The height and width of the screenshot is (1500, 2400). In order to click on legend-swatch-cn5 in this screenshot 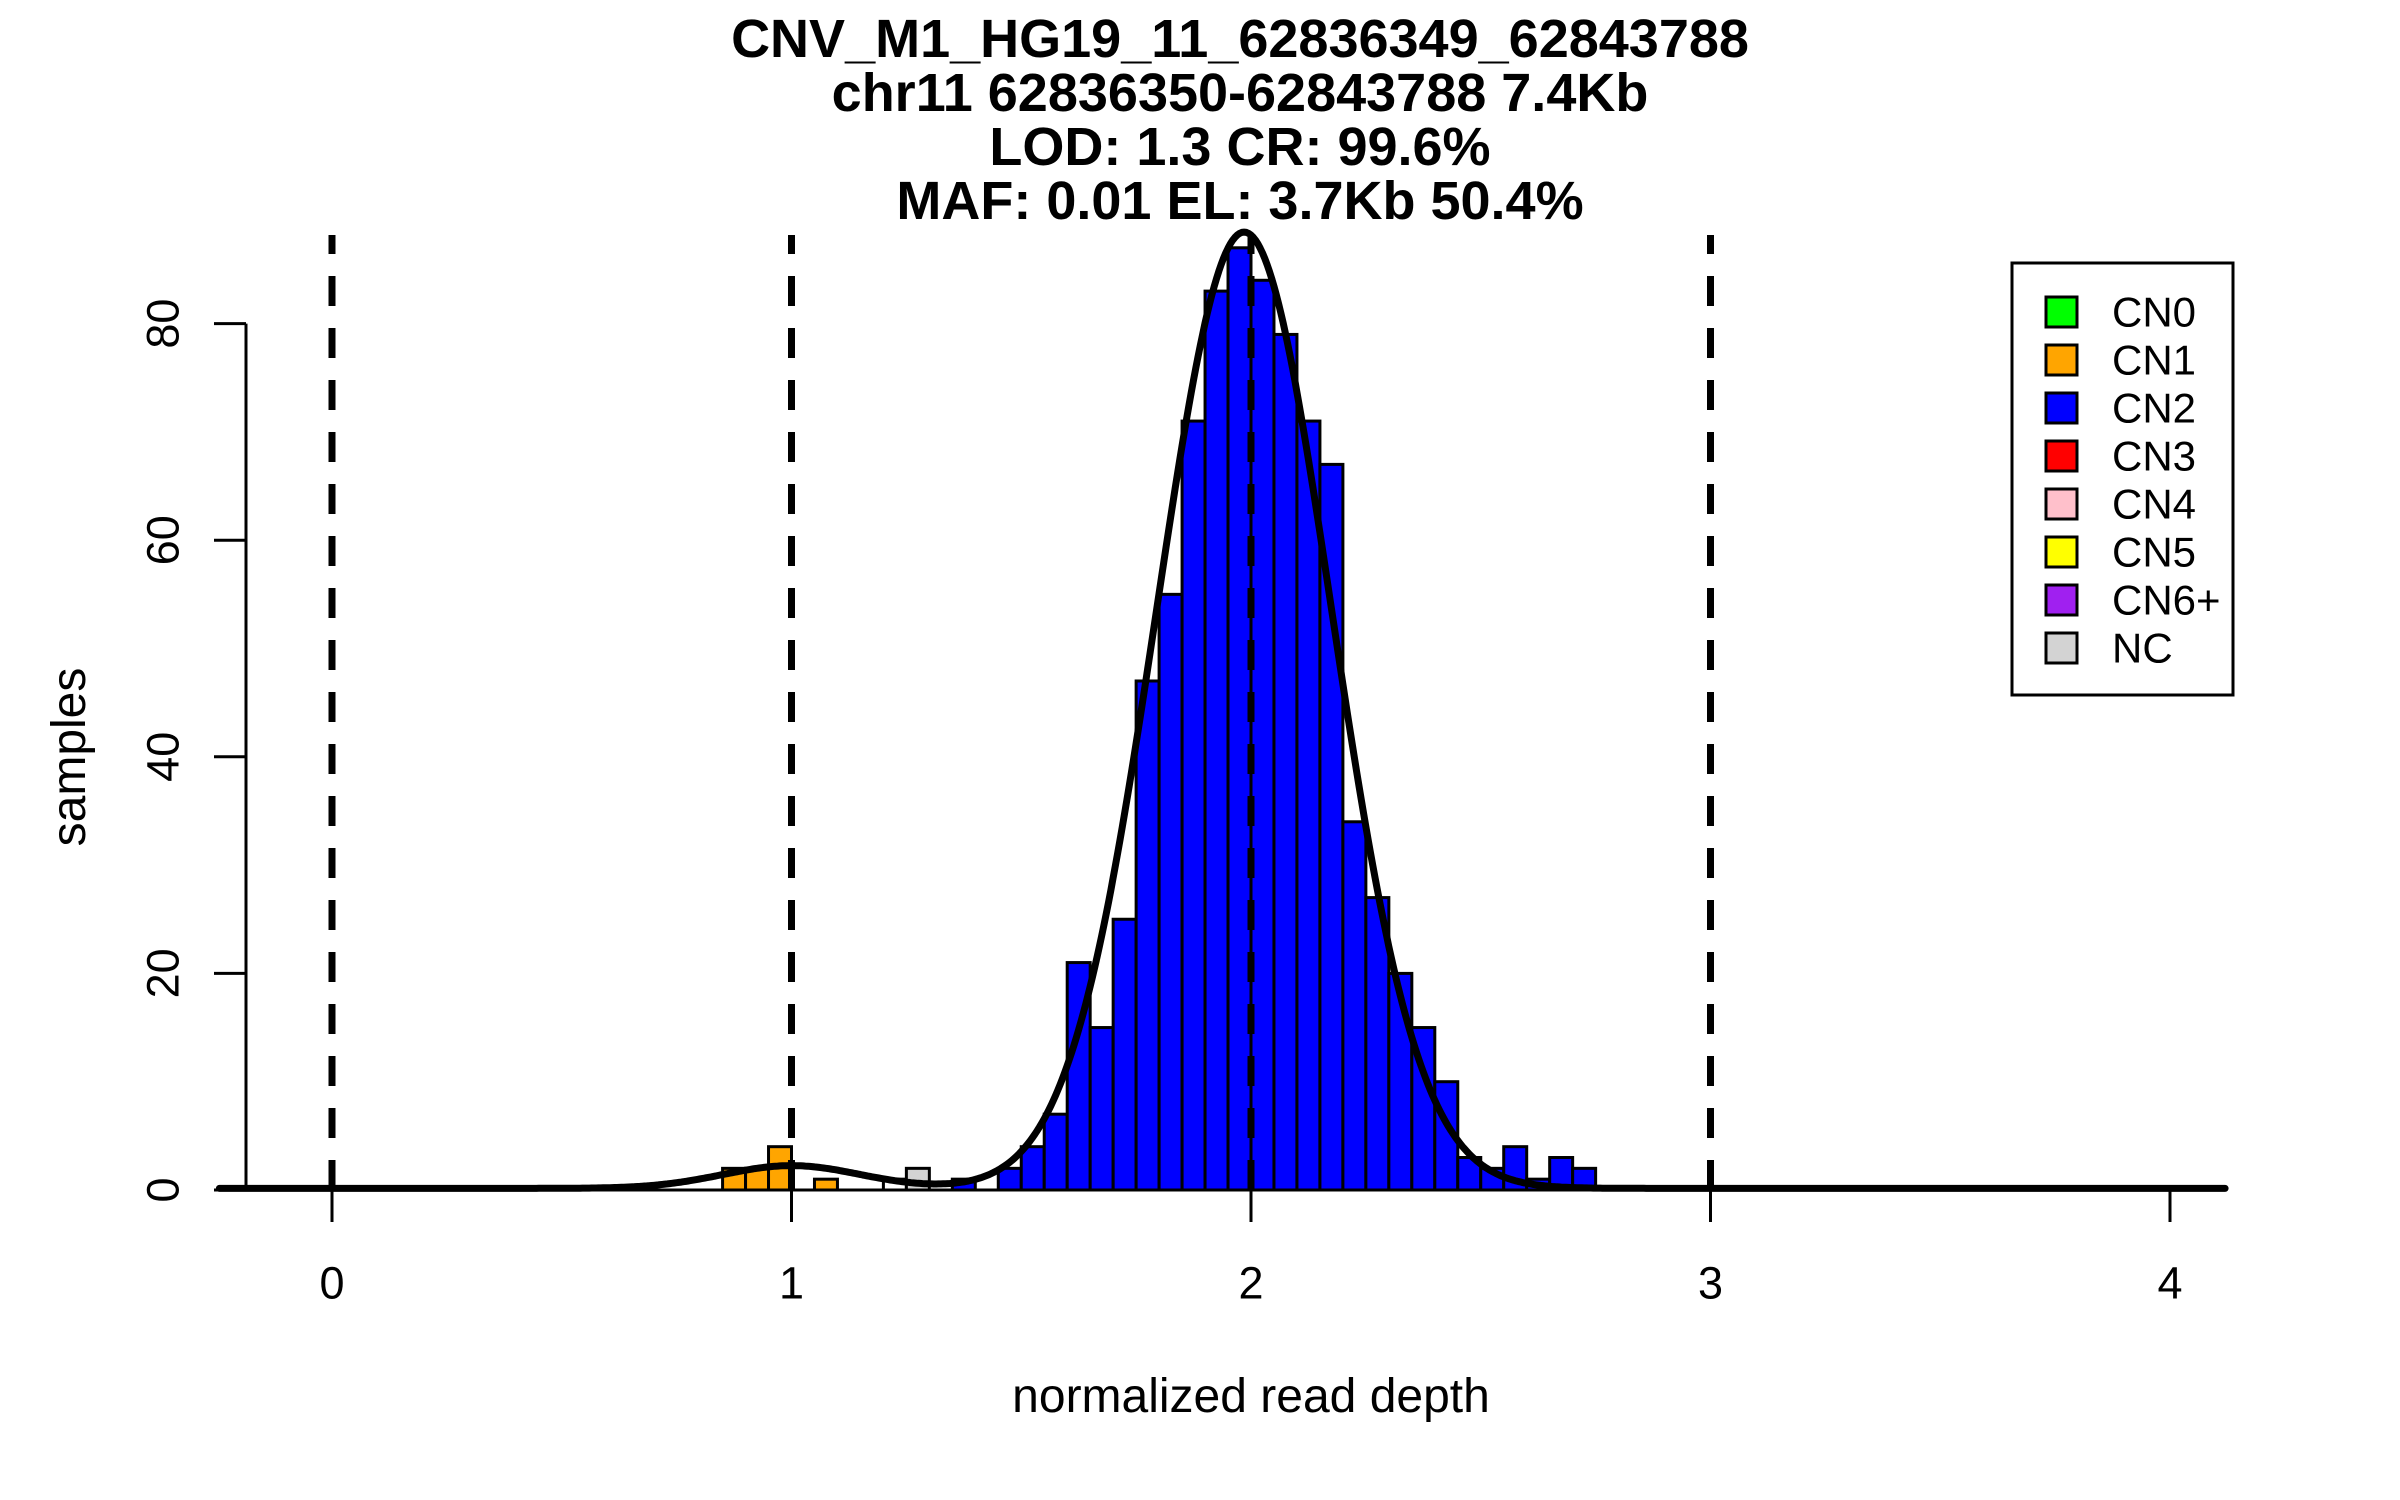, I will do `click(2061, 552)`.